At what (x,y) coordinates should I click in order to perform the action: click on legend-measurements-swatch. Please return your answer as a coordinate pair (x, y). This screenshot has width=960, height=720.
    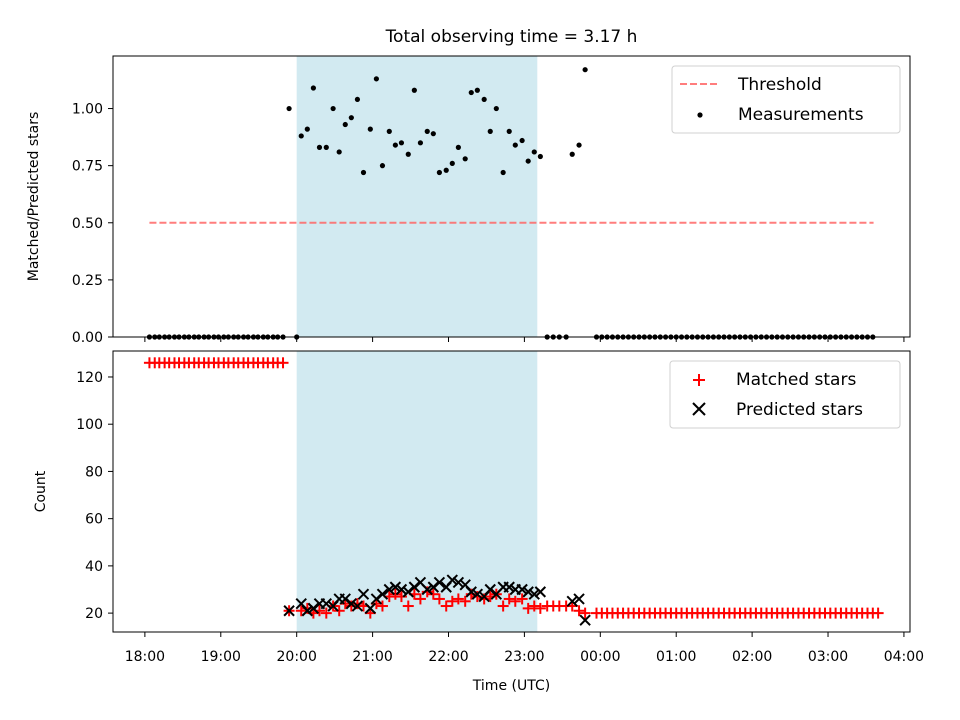
    Looking at the image, I should click on (700, 115).